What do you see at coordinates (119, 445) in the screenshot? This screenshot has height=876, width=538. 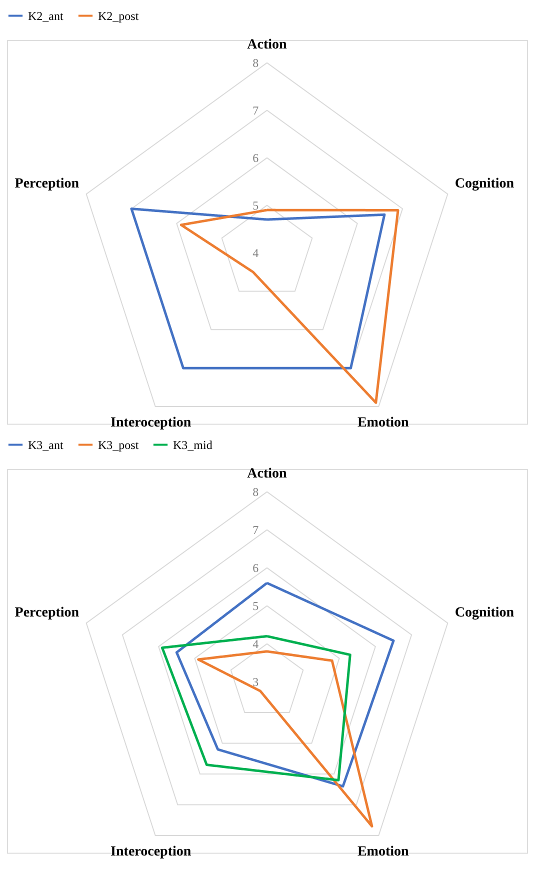 I see `legend-label: K3_post` at bounding box center [119, 445].